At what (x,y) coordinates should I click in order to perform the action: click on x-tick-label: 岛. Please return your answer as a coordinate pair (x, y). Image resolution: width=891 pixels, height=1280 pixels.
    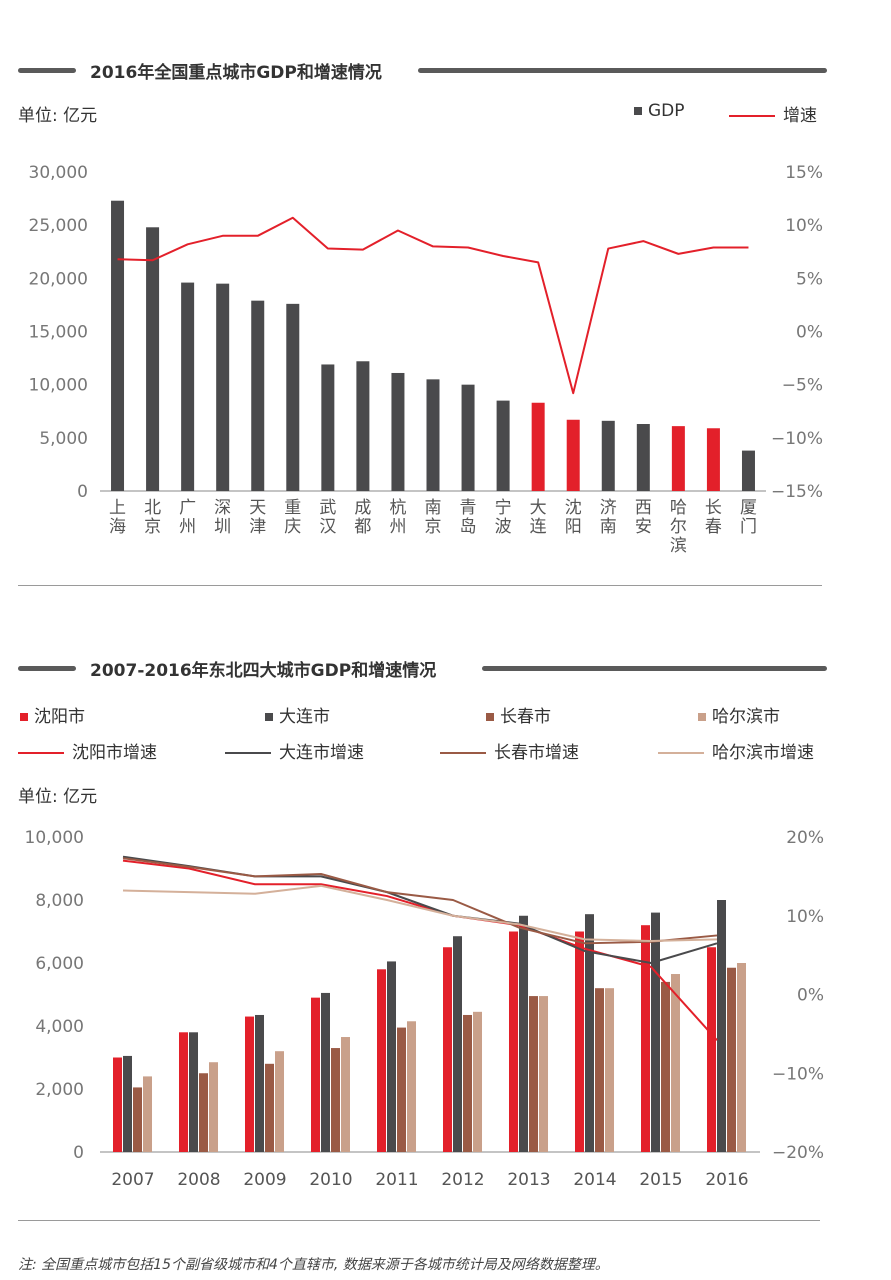
    Looking at the image, I should click on (468, 527).